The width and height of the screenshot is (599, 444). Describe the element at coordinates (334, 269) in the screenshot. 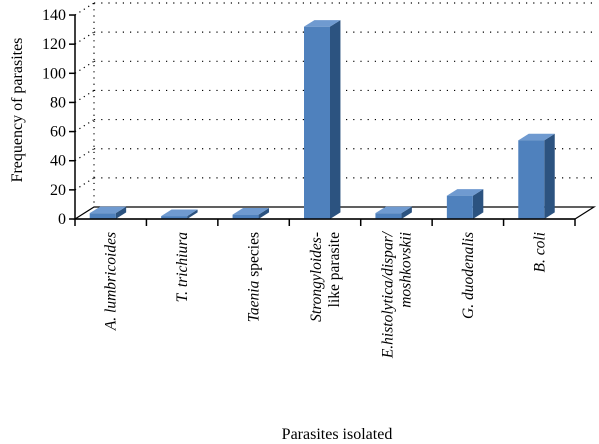

I see `x-category-label: like parasite` at that location.